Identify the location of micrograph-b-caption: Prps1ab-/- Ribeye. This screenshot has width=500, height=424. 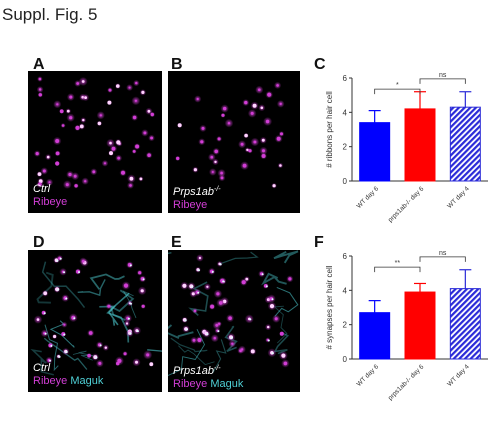
(197, 197).